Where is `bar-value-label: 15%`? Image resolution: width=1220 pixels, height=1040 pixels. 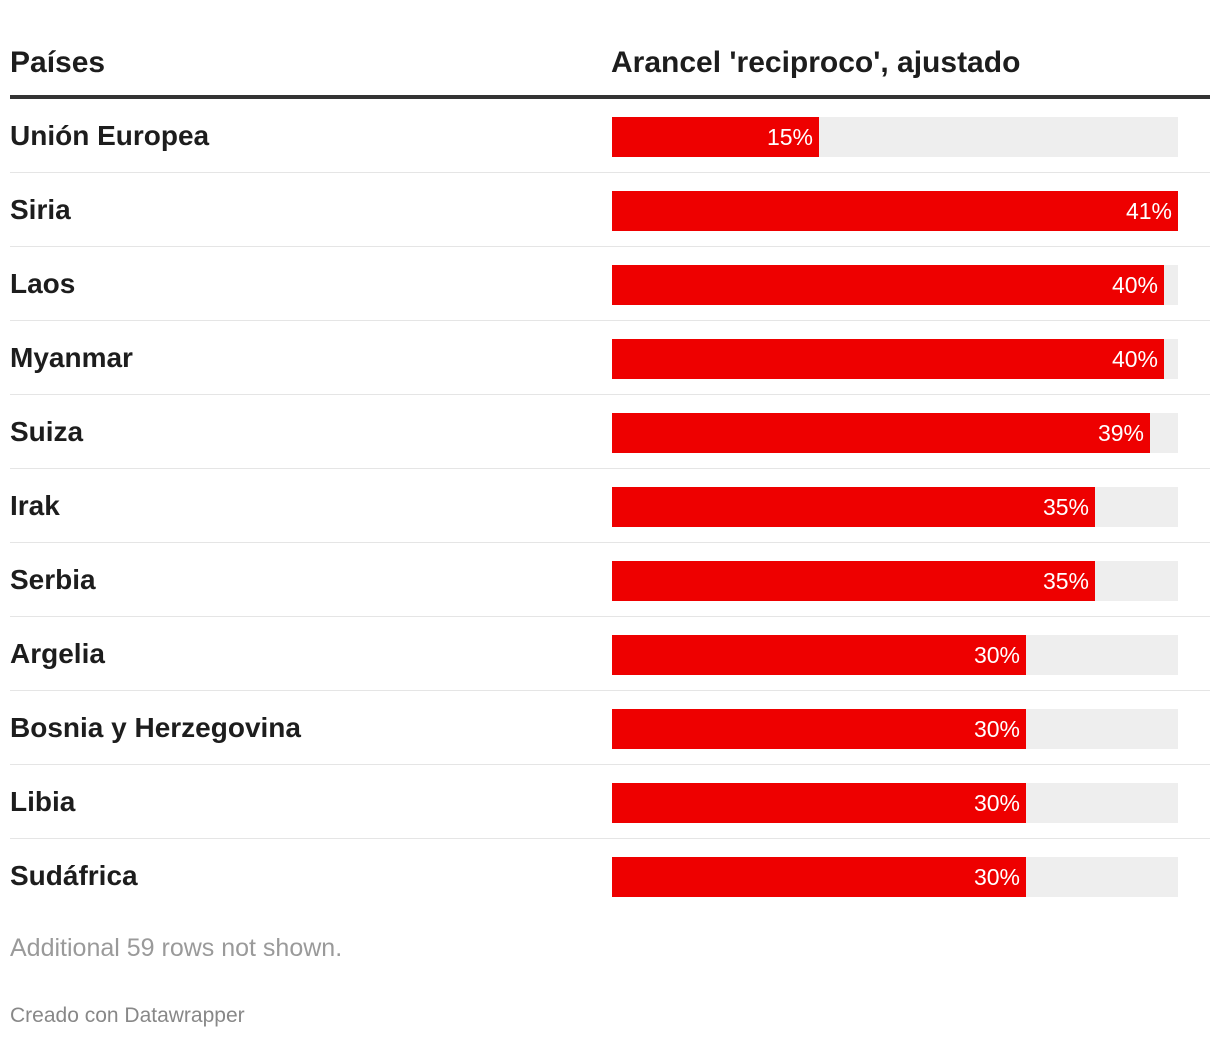
bar-value-label: 15% is located at coordinates (789, 137).